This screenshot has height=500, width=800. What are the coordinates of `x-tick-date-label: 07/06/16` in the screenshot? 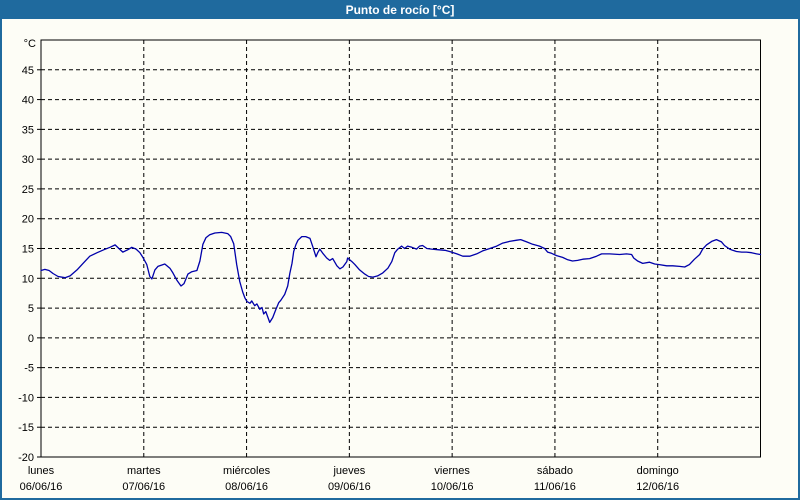 It's located at (143, 487).